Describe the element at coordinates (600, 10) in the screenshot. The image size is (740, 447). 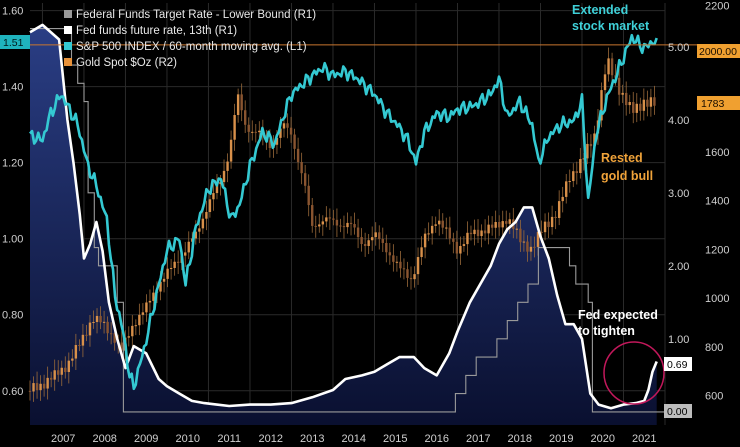
I see `annotation-extended-line1: Extended` at that location.